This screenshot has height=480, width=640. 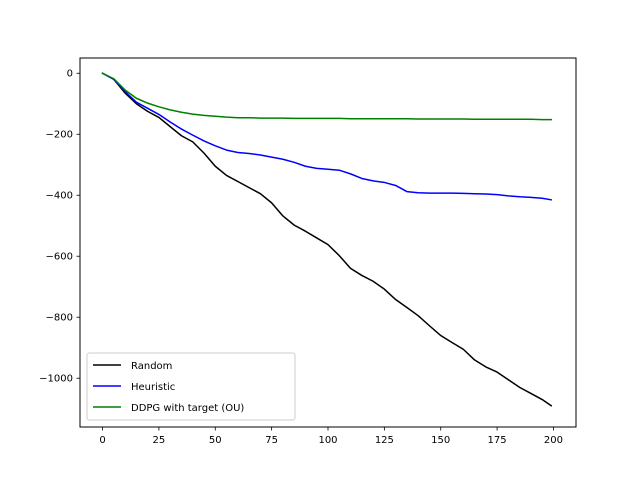 What do you see at coordinates (440, 440) in the screenshot?
I see `x-tick-label: 150` at bounding box center [440, 440].